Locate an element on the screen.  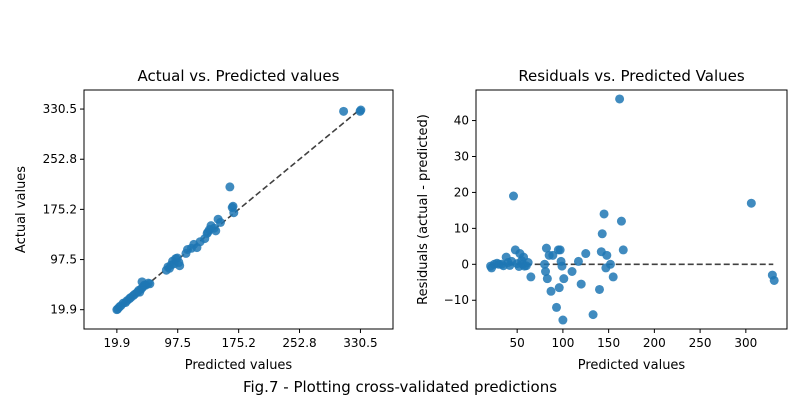
avp-title: Actual vs. Predicted values is located at coordinates (239, 76).